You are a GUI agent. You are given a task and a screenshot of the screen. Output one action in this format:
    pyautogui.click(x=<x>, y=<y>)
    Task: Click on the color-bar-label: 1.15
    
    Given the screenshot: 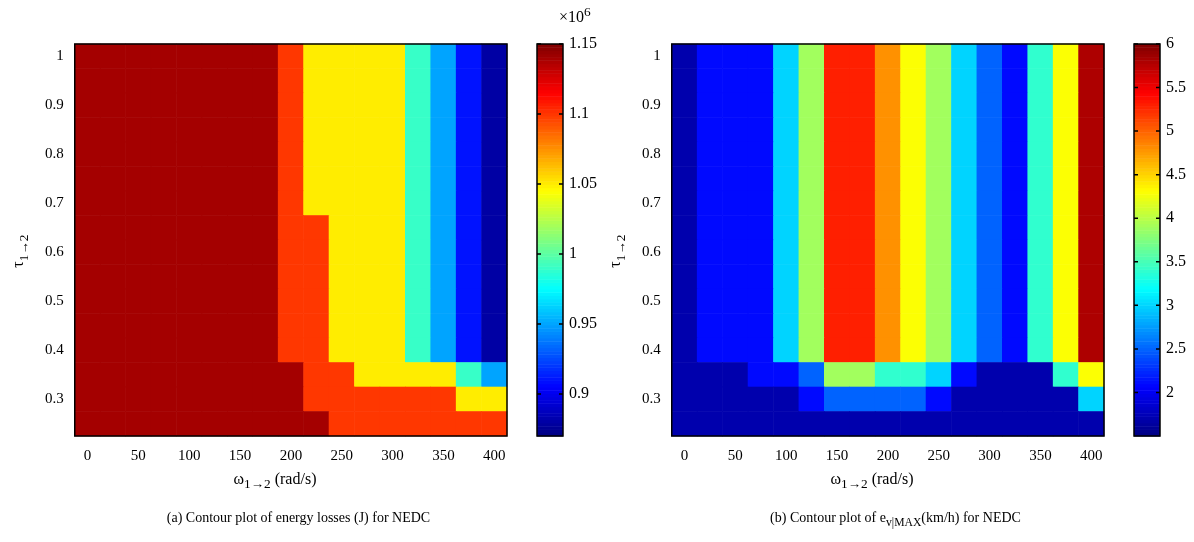 What is the action you would take?
    pyautogui.click(x=583, y=43)
    